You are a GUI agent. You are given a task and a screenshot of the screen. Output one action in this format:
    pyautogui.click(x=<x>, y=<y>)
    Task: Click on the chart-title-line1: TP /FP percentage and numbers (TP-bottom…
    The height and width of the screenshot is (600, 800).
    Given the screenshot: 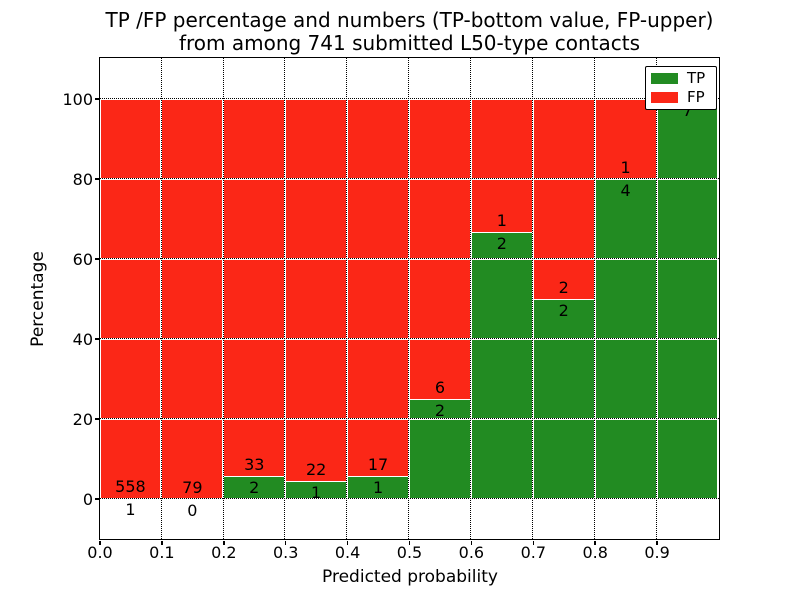 What is the action you would take?
    pyautogui.click(x=409, y=20)
    